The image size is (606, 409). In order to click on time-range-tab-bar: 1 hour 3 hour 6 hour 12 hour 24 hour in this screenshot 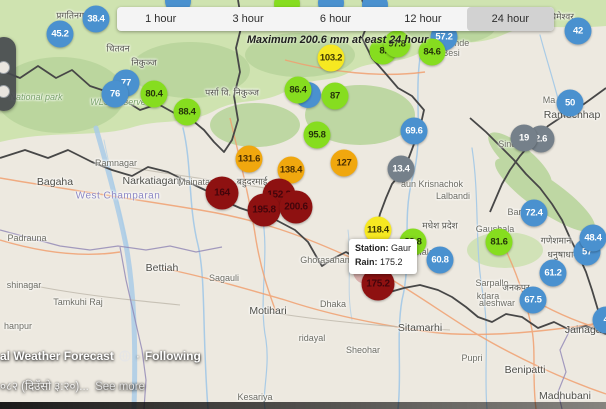, I will do `click(335, 19)`.